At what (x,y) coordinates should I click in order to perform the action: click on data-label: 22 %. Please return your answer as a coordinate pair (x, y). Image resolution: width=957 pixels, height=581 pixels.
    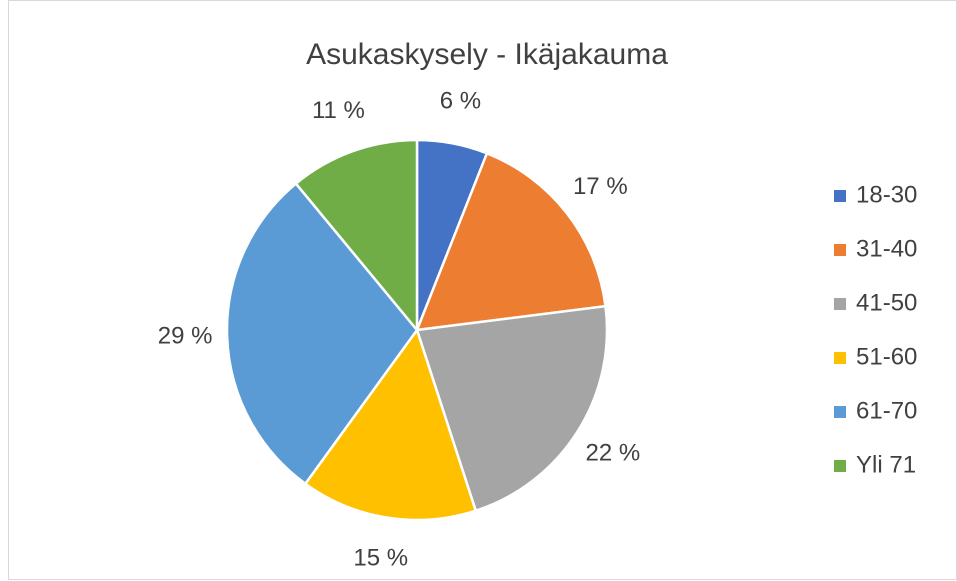
    Looking at the image, I should click on (613, 453).